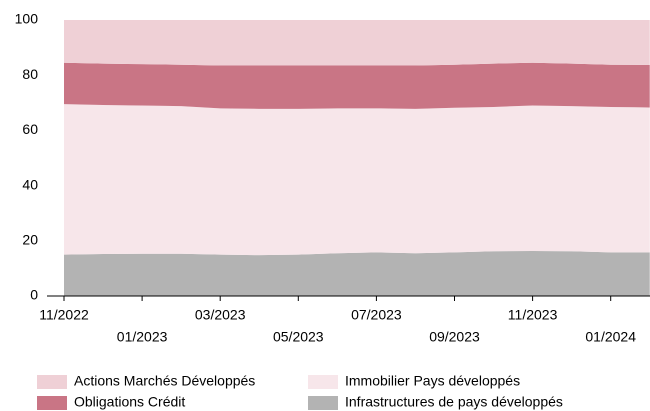 The height and width of the screenshot is (411, 650). Describe the element at coordinates (30, 129) in the screenshot. I see `y-tick-label: 60` at that location.